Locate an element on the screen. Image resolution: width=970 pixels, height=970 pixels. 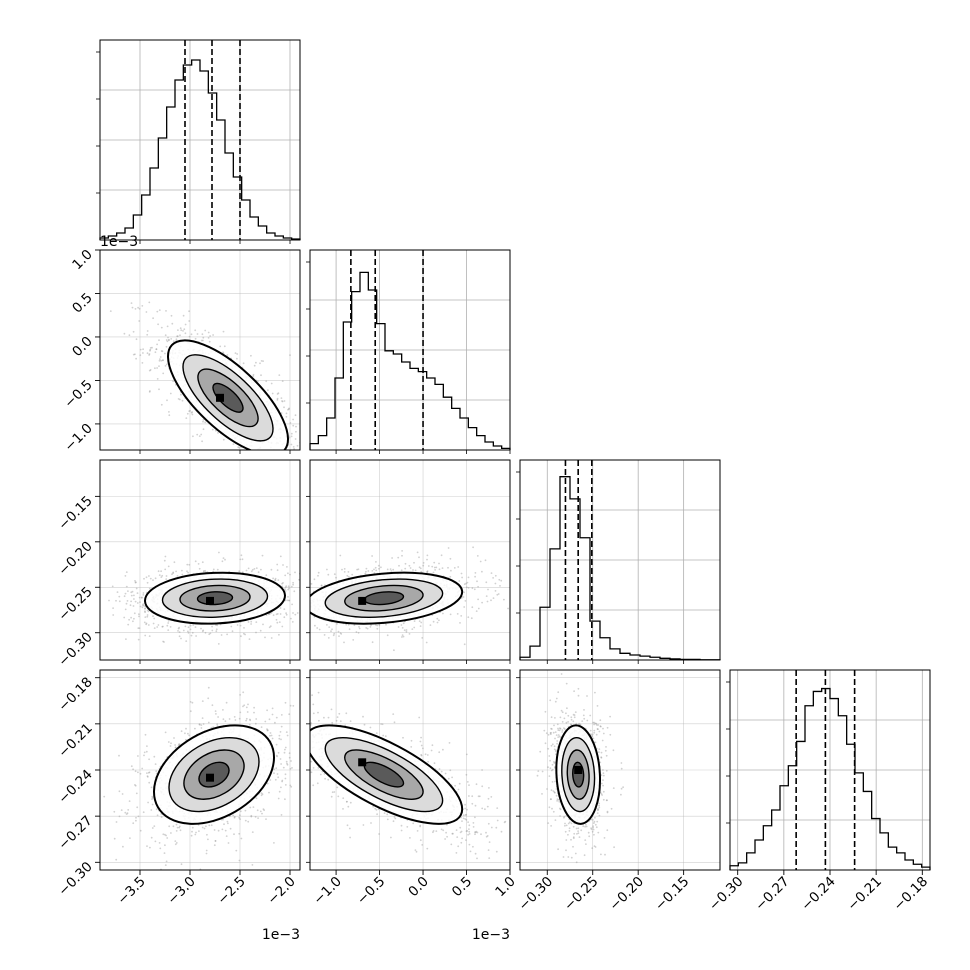
histogram-step is located at coordinates (620, 568).